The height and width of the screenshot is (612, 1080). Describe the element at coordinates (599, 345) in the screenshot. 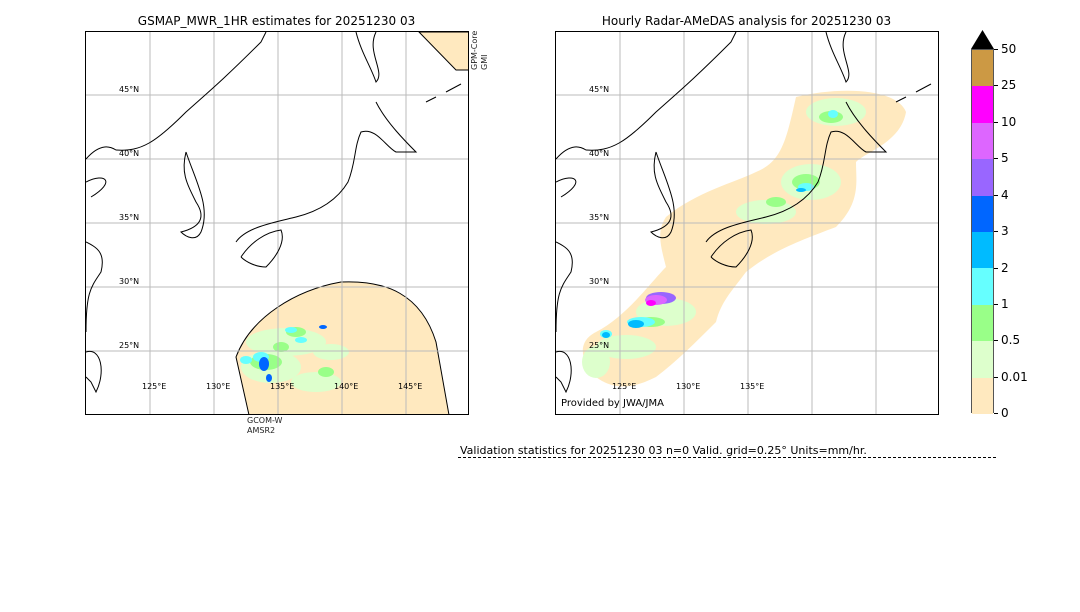

I see `right-lat-25: 25°N` at that location.